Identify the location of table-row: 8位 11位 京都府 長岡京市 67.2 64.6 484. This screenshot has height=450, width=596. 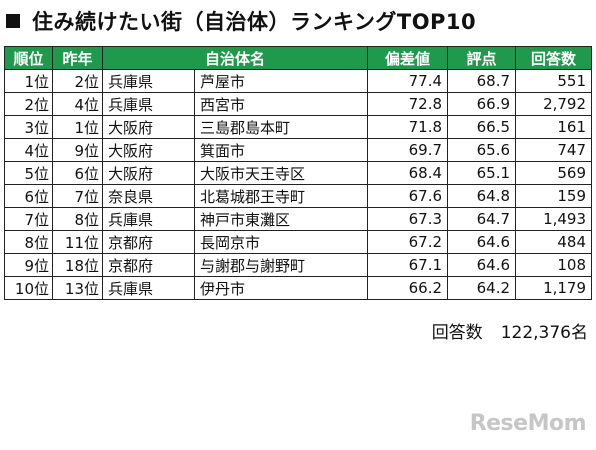
(298, 242).